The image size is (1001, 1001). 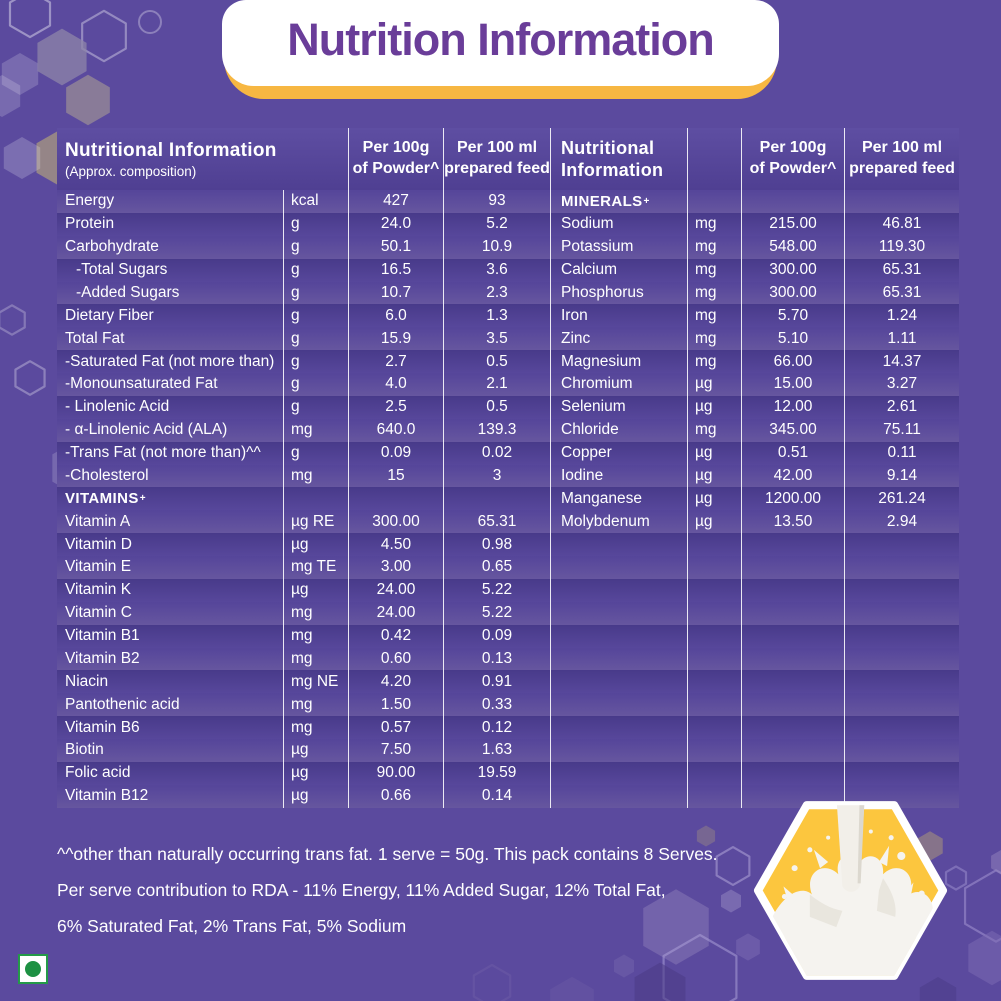 I want to click on value-per-100ml: 10.9, so click(x=496, y=247).